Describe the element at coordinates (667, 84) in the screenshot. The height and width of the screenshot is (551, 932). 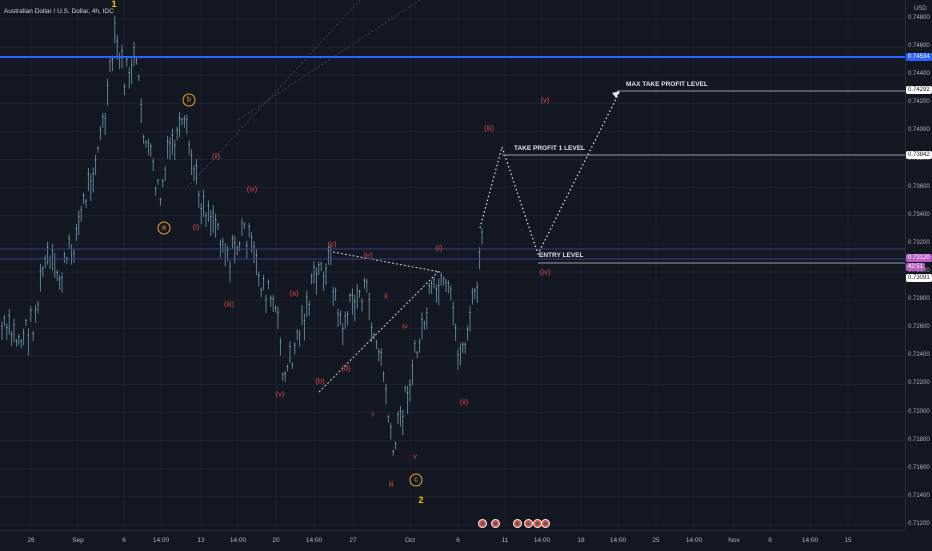
I see `max-take-profit-label: MAX TAKE PROFIT LEVEL` at that location.